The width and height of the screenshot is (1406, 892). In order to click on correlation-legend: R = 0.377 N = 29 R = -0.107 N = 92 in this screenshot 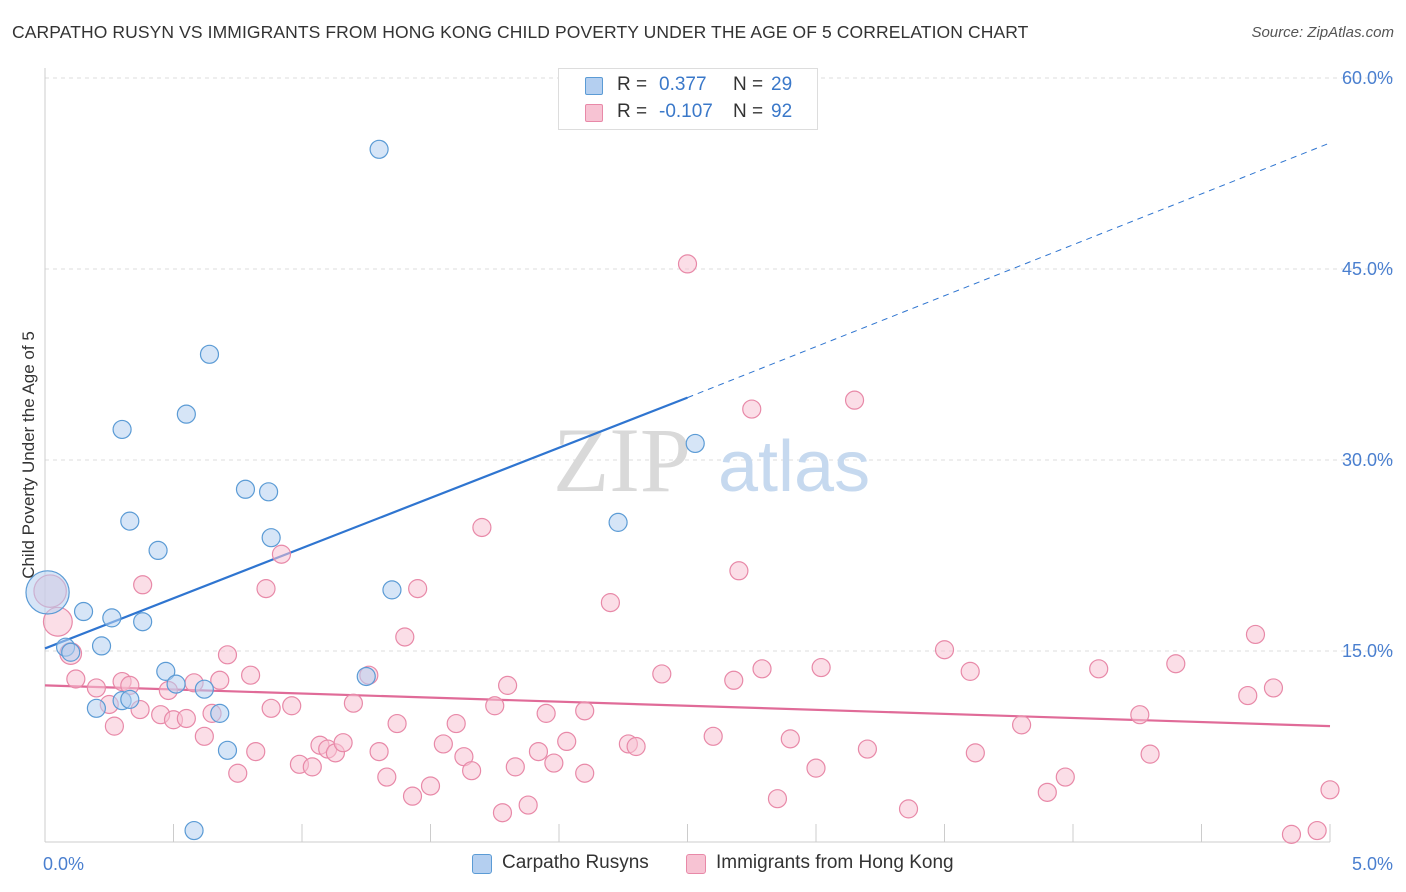, I will do `click(688, 99)`.